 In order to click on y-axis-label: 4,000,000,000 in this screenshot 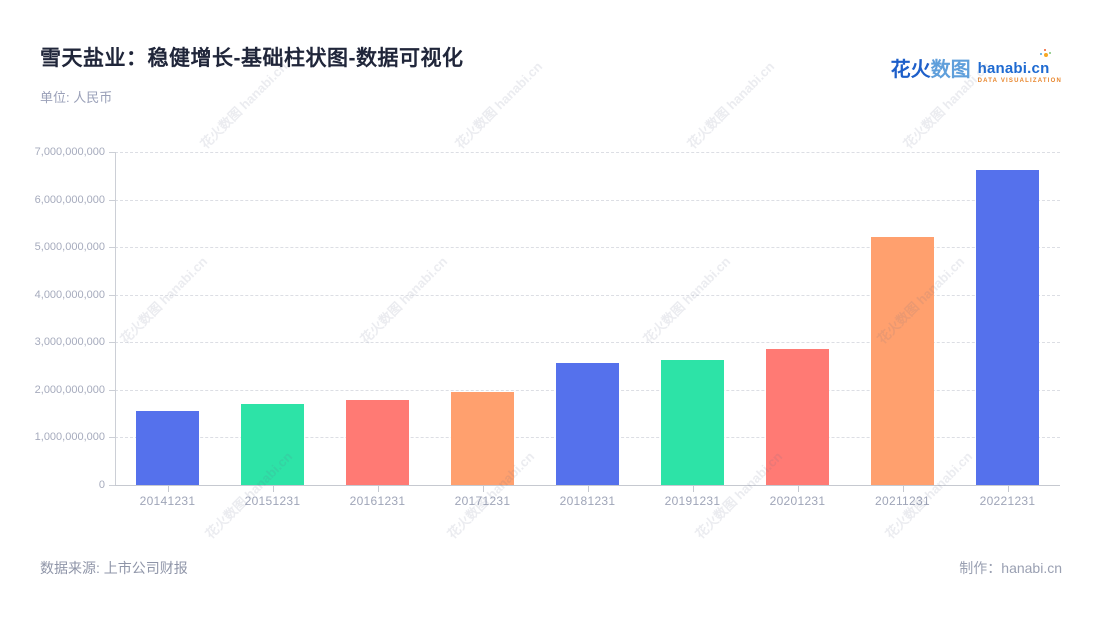, I will do `click(69, 294)`.